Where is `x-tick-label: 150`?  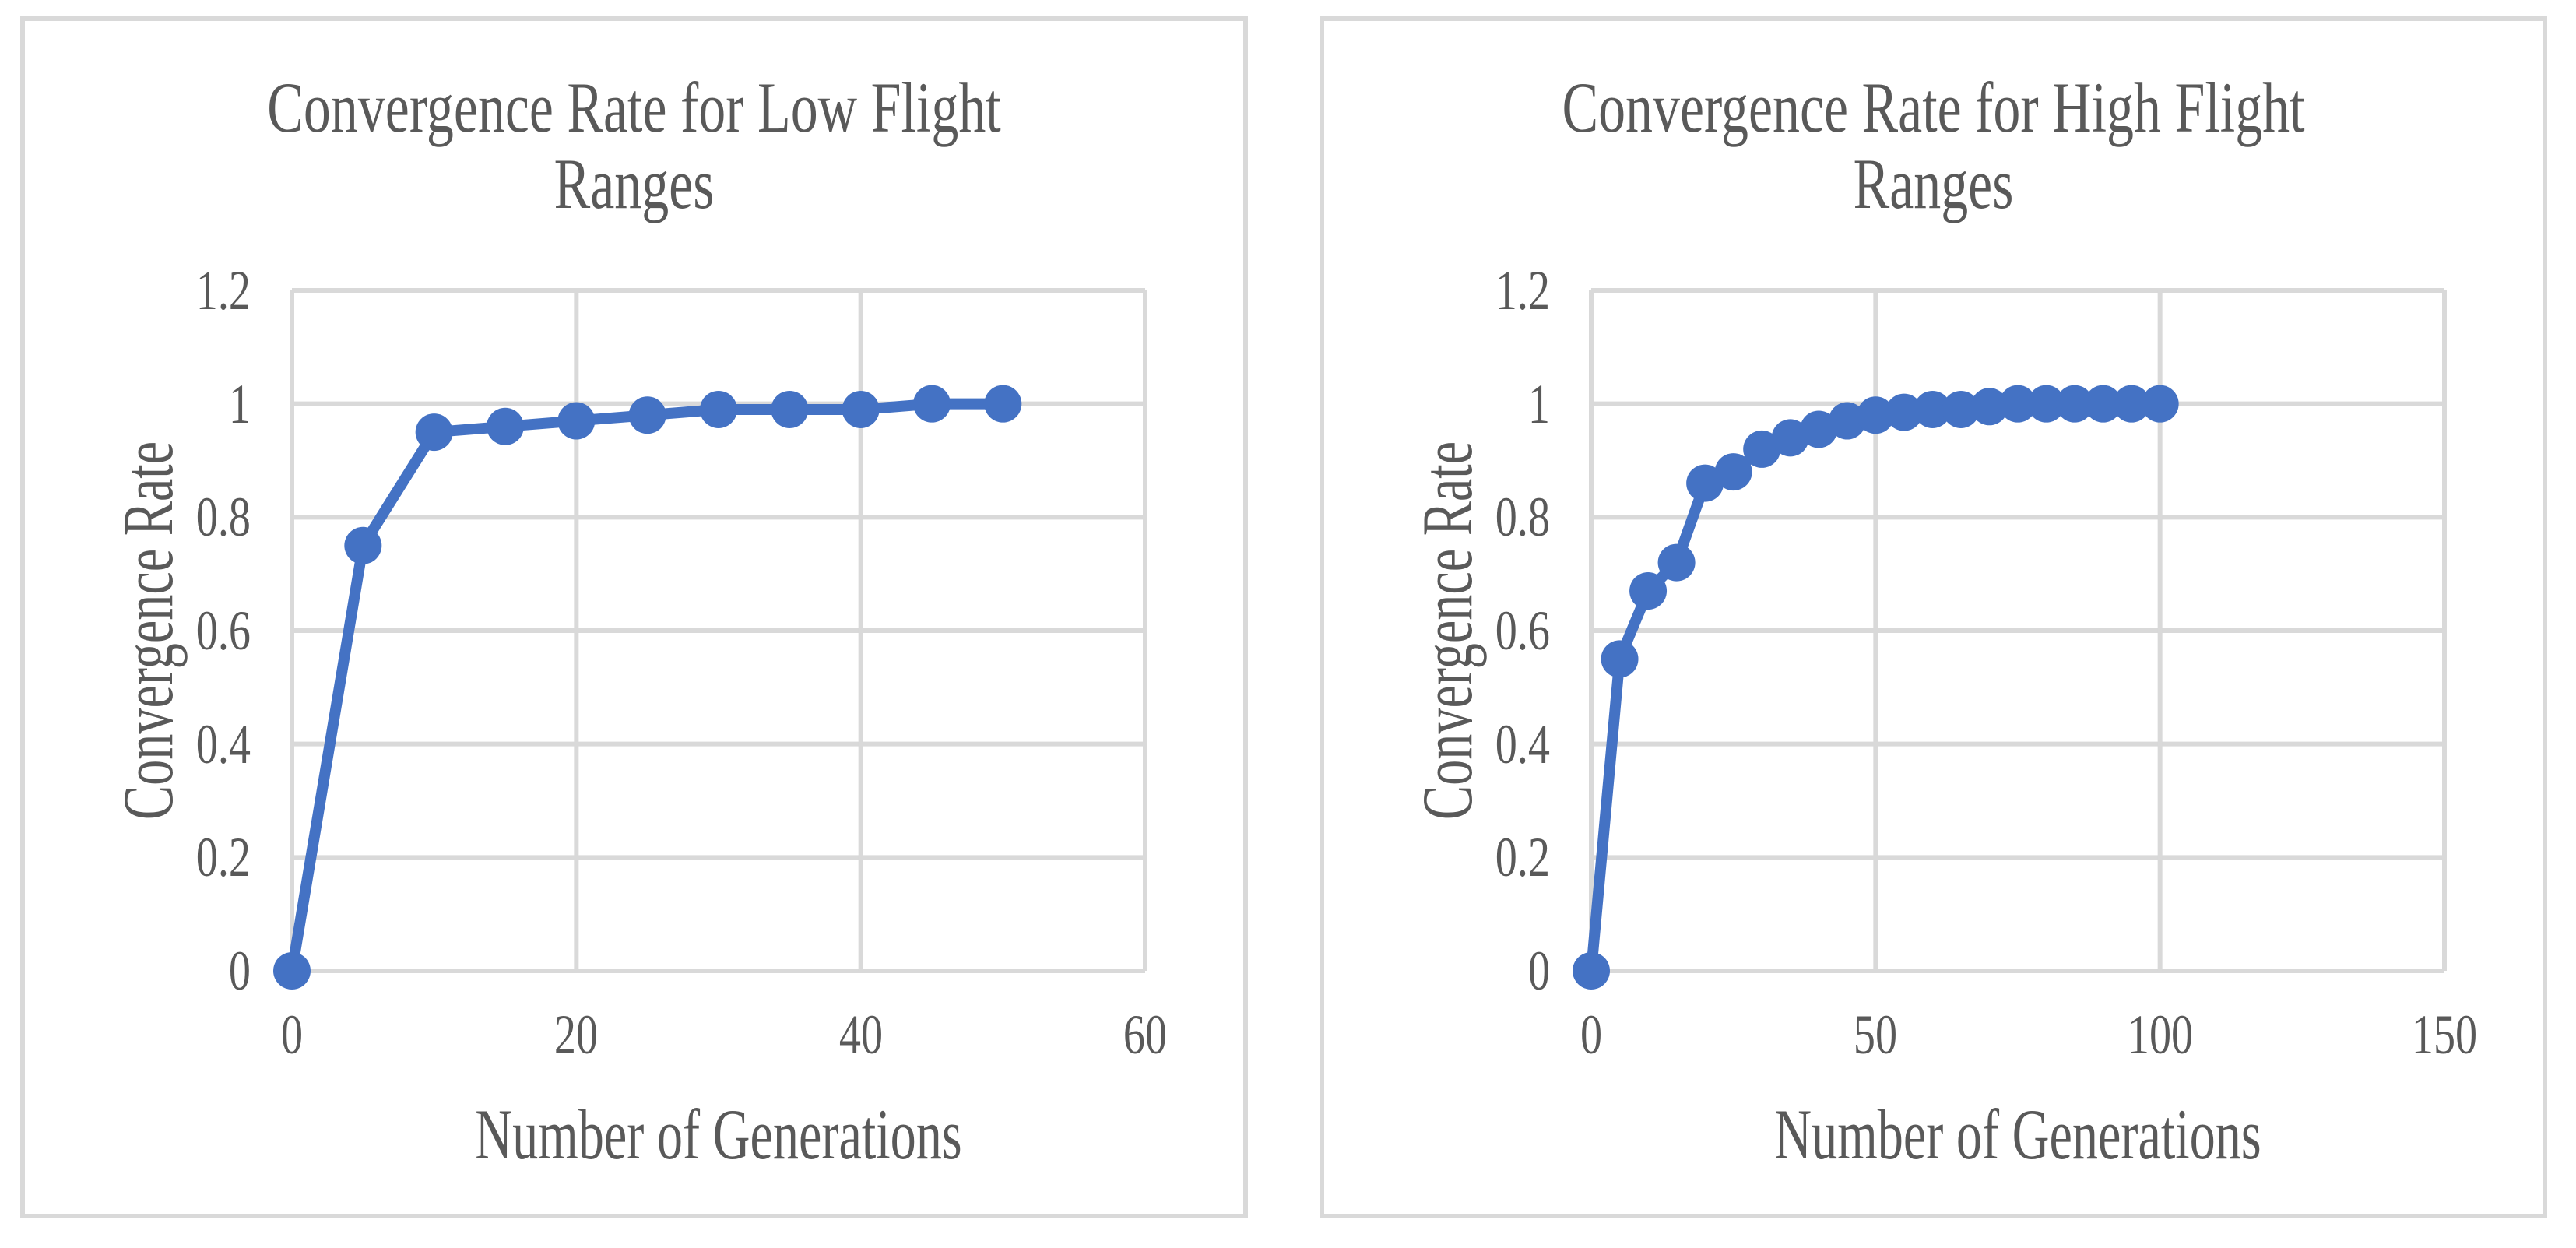 x-tick-label: 150 is located at coordinates (2444, 1035).